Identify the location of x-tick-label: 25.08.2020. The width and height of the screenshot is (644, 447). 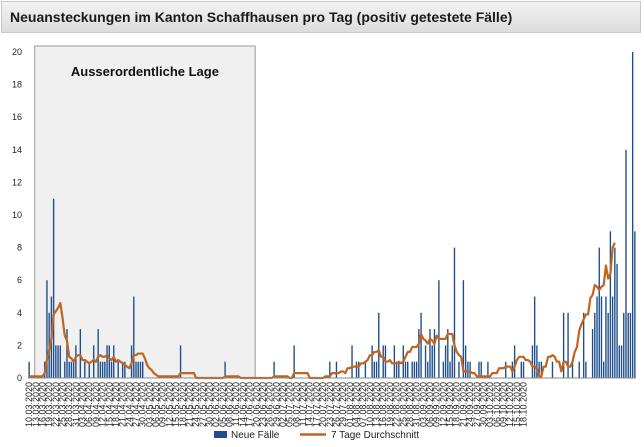
(403, 404).